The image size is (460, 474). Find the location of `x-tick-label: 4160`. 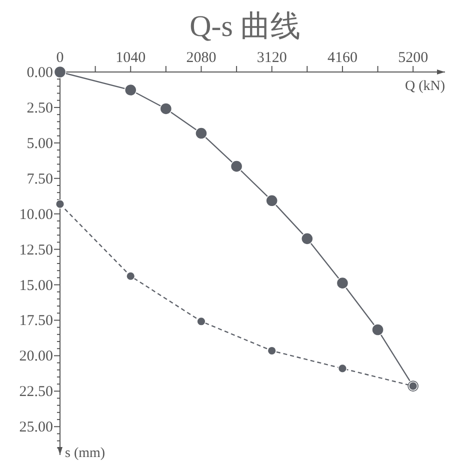

x-tick-label: 4160 is located at coordinates (342, 58).